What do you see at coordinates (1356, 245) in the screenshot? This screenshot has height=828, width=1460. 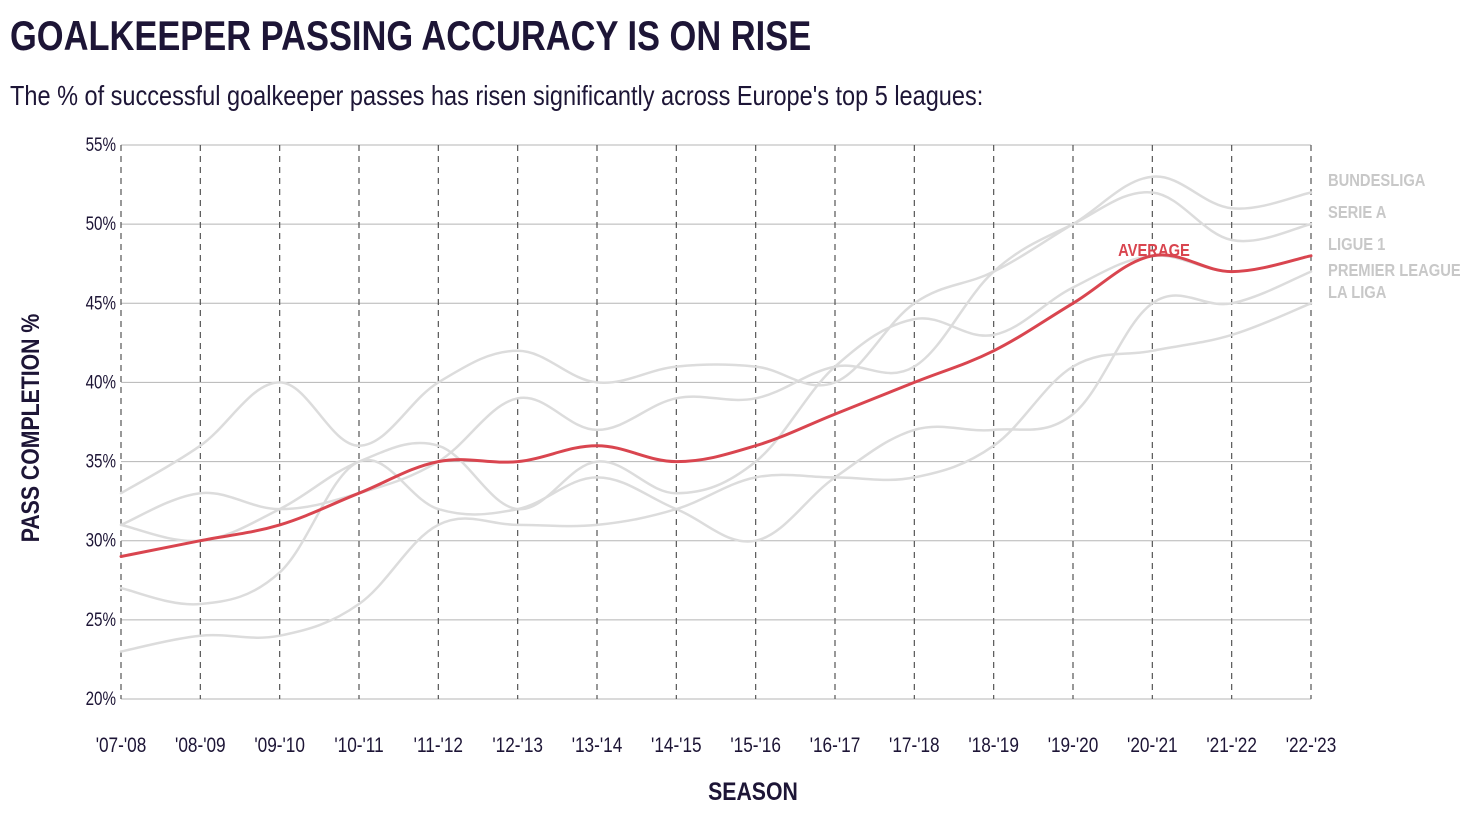 I see `legend-label-ligue-1: LIGUE 1` at bounding box center [1356, 245].